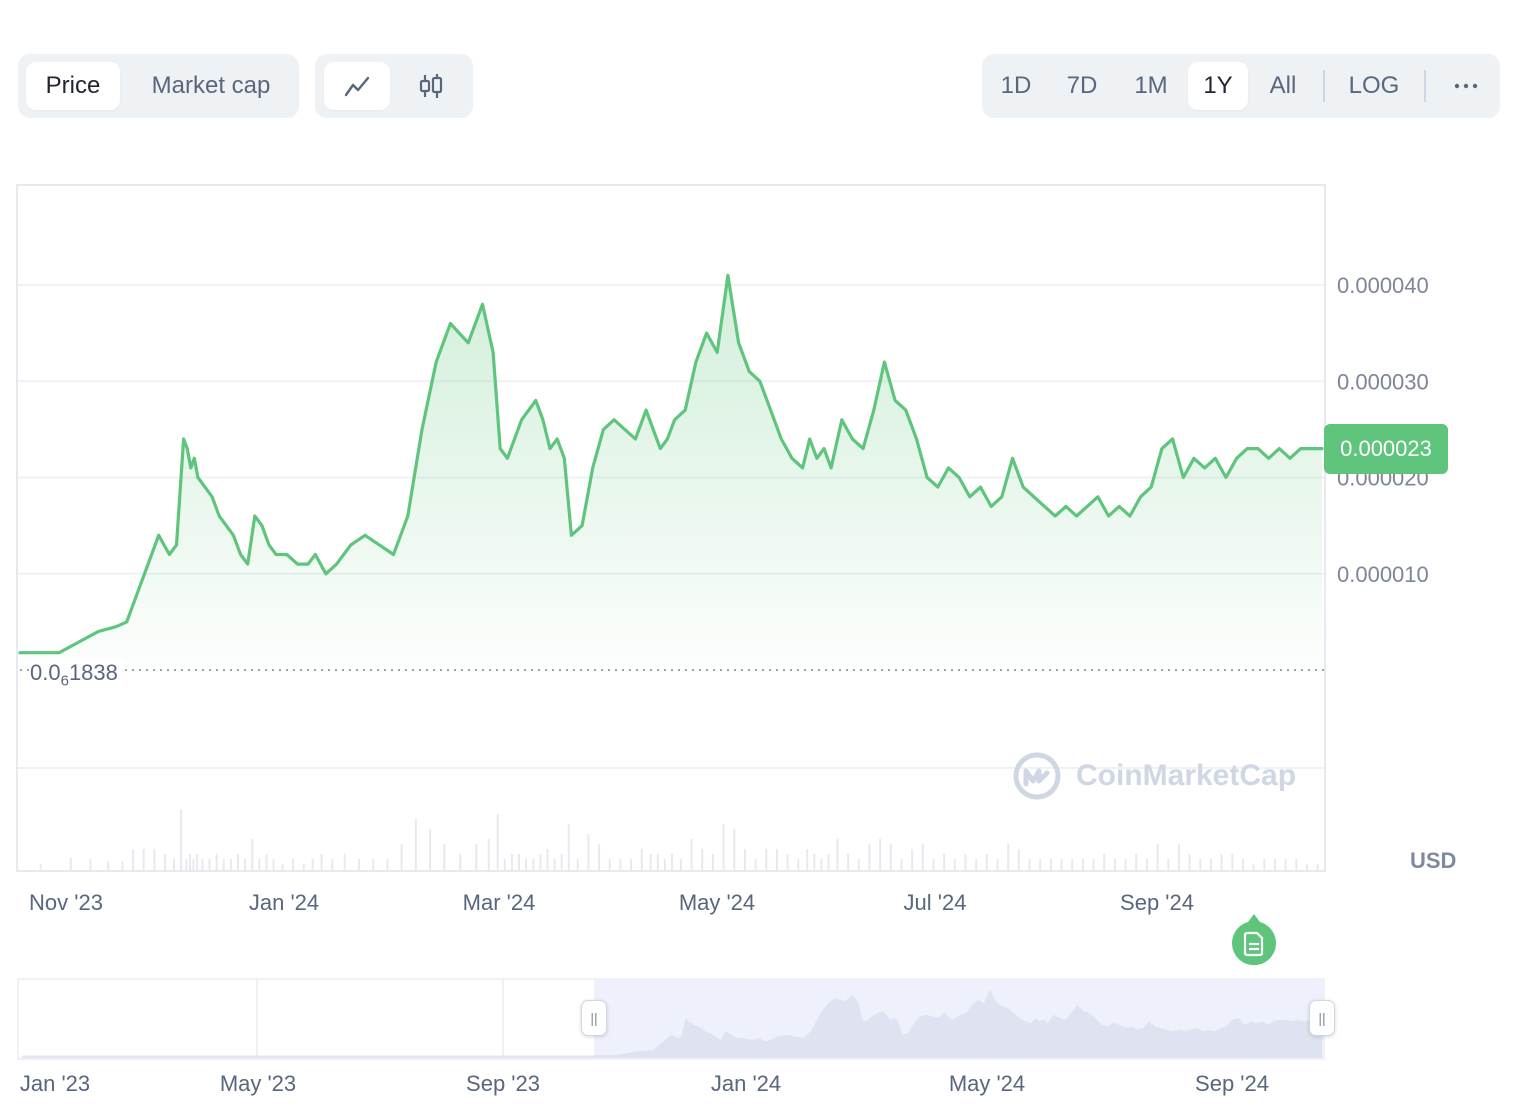 The width and height of the screenshot is (1519, 1120). What do you see at coordinates (77, 675) in the screenshot?
I see `start-price-label: 0.061838` at bounding box center [77, 675].